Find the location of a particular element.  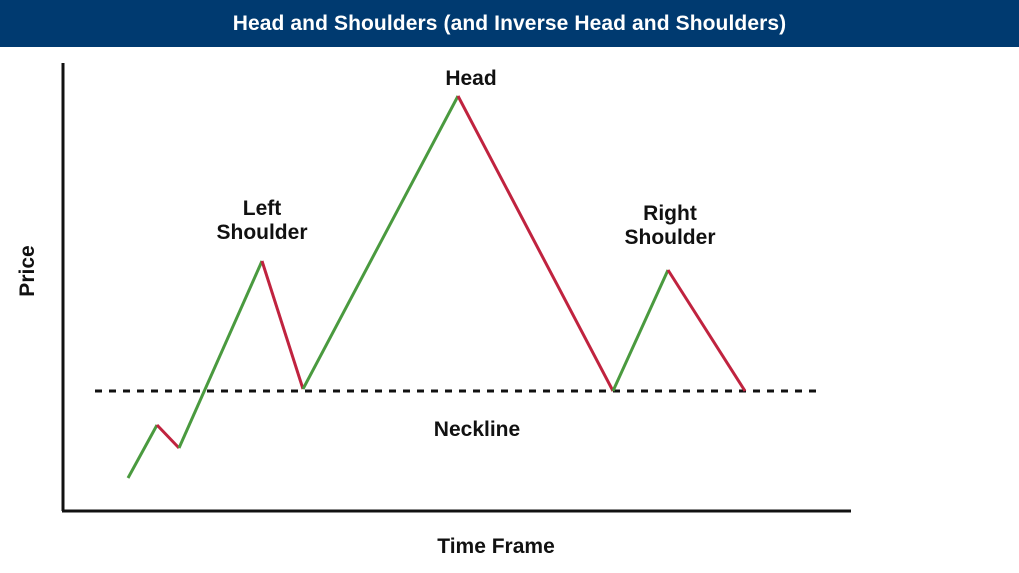

x-axis-label: Time Frame is located at coordinates (496, 546).